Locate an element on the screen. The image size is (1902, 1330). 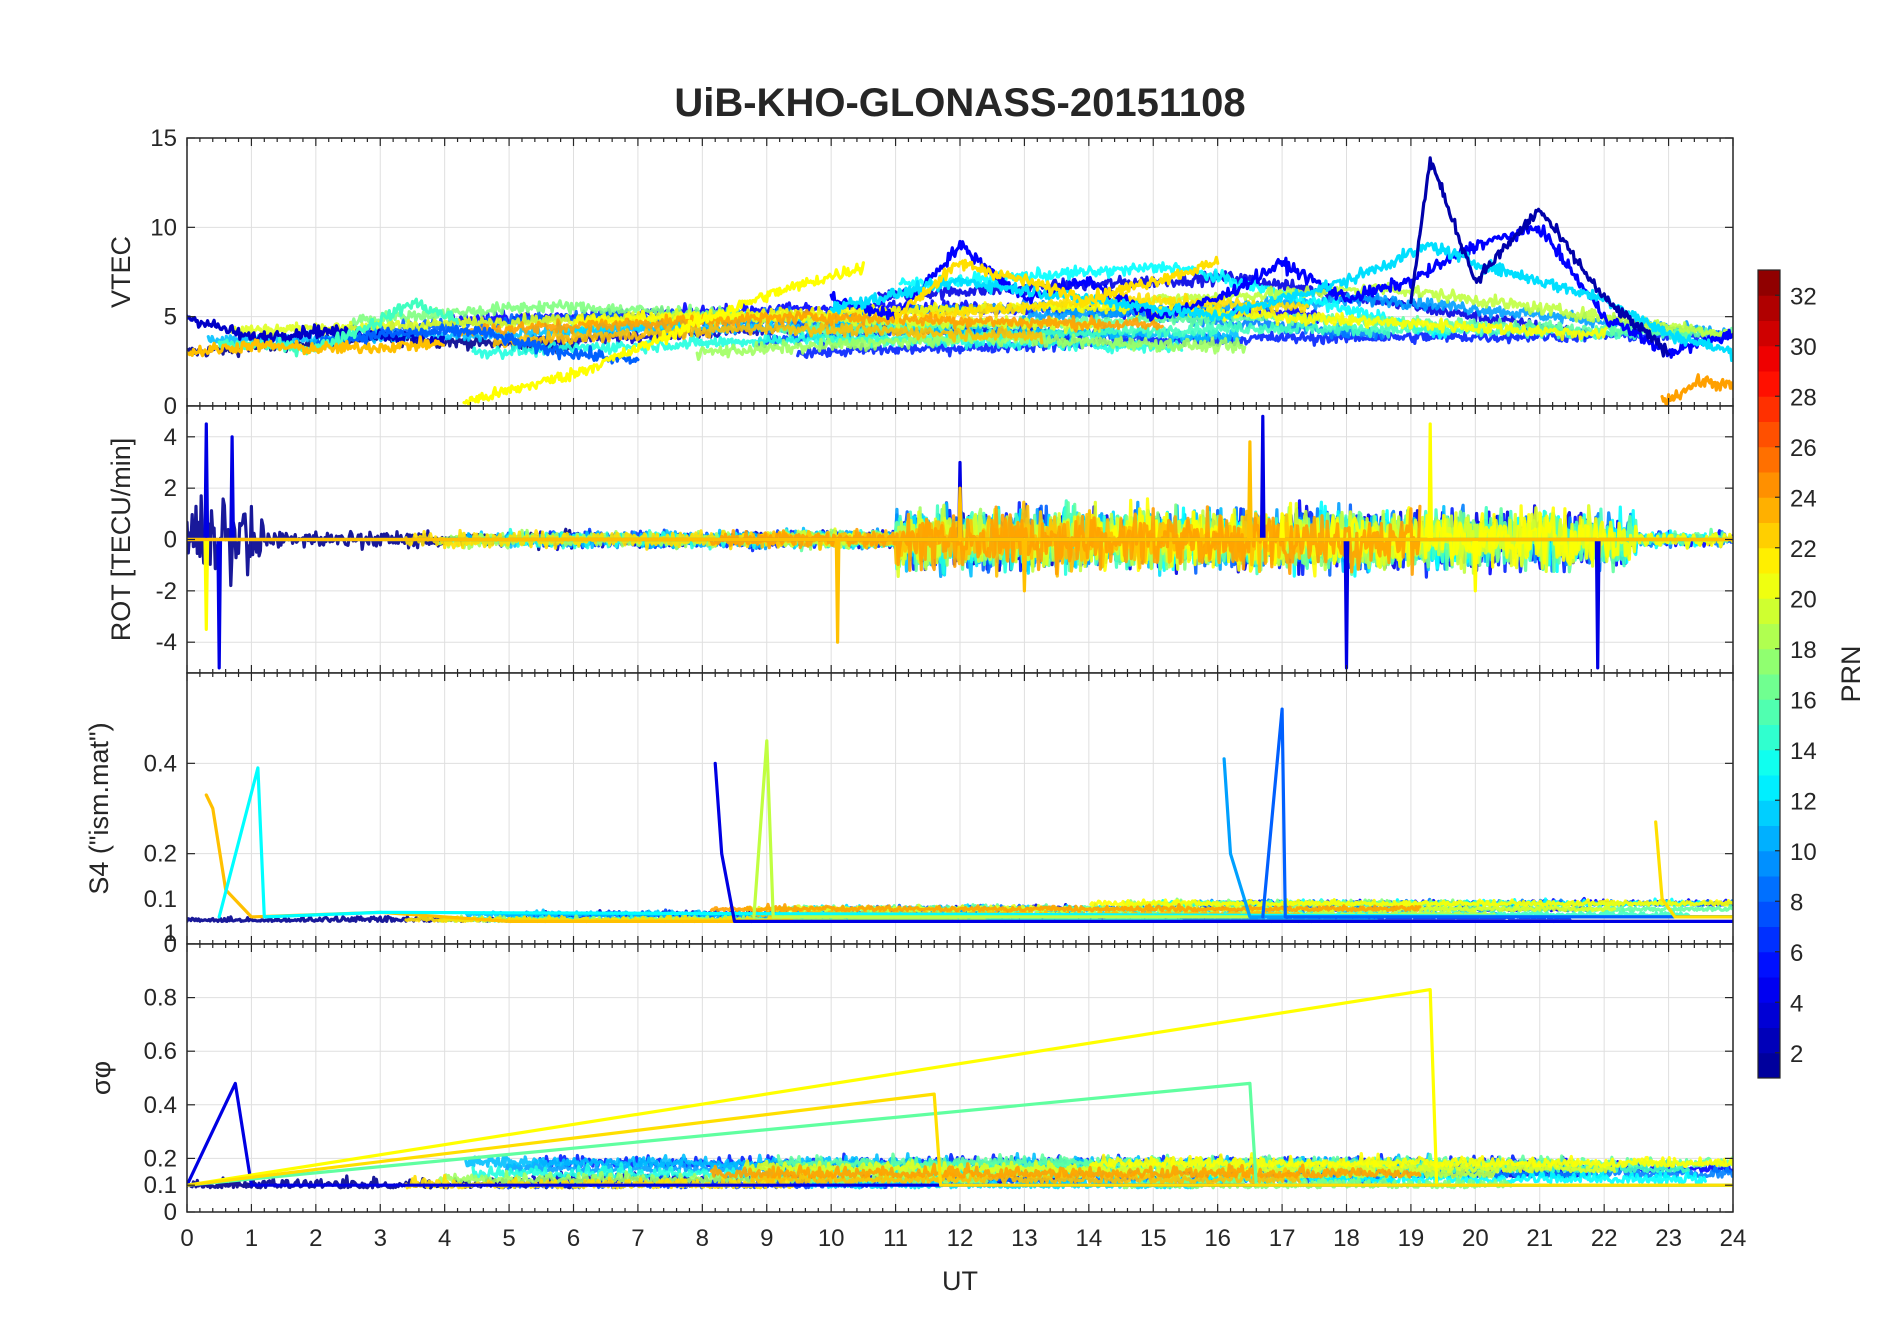
colorbar-tick-label: 6 is located at coordinates (1796, 953).